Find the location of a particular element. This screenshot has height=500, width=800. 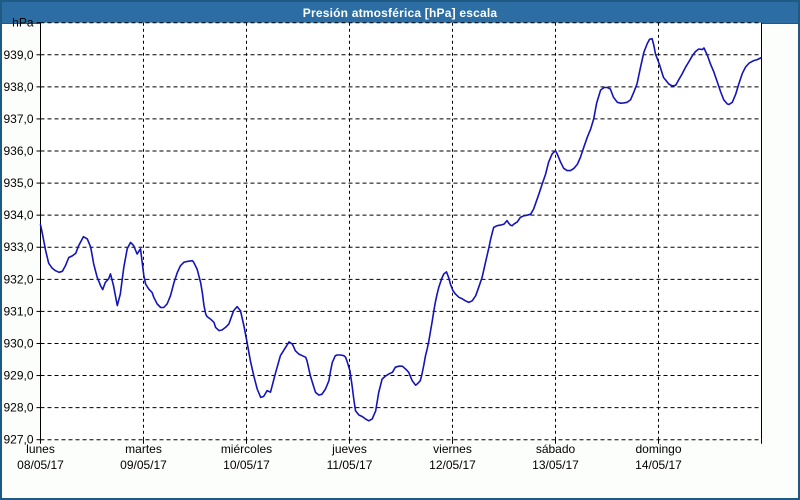

y-axis-tick-label: 929,0 is located at coordinates (18, 376).